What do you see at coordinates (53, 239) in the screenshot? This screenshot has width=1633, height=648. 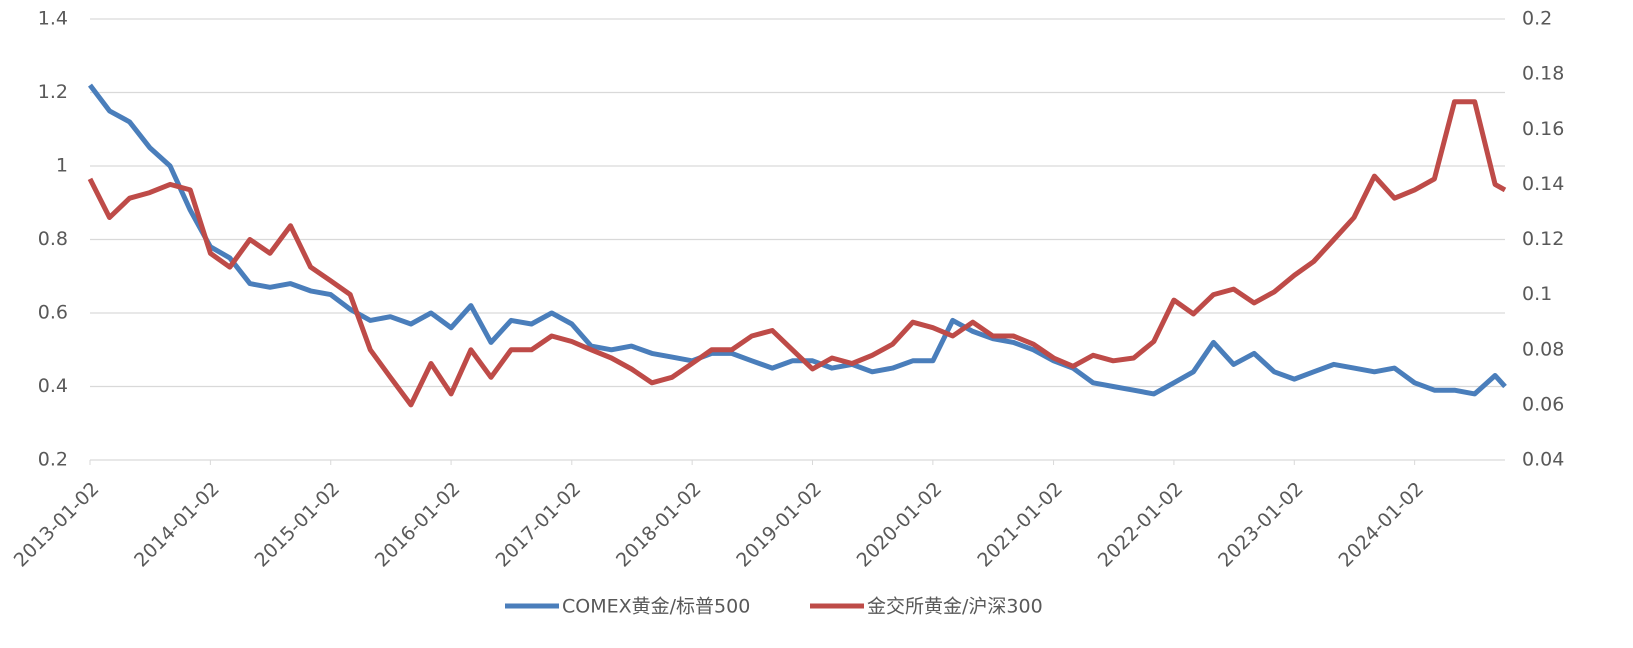 I see `y-tick-label: 0.8` at bounding box center [53, 239].